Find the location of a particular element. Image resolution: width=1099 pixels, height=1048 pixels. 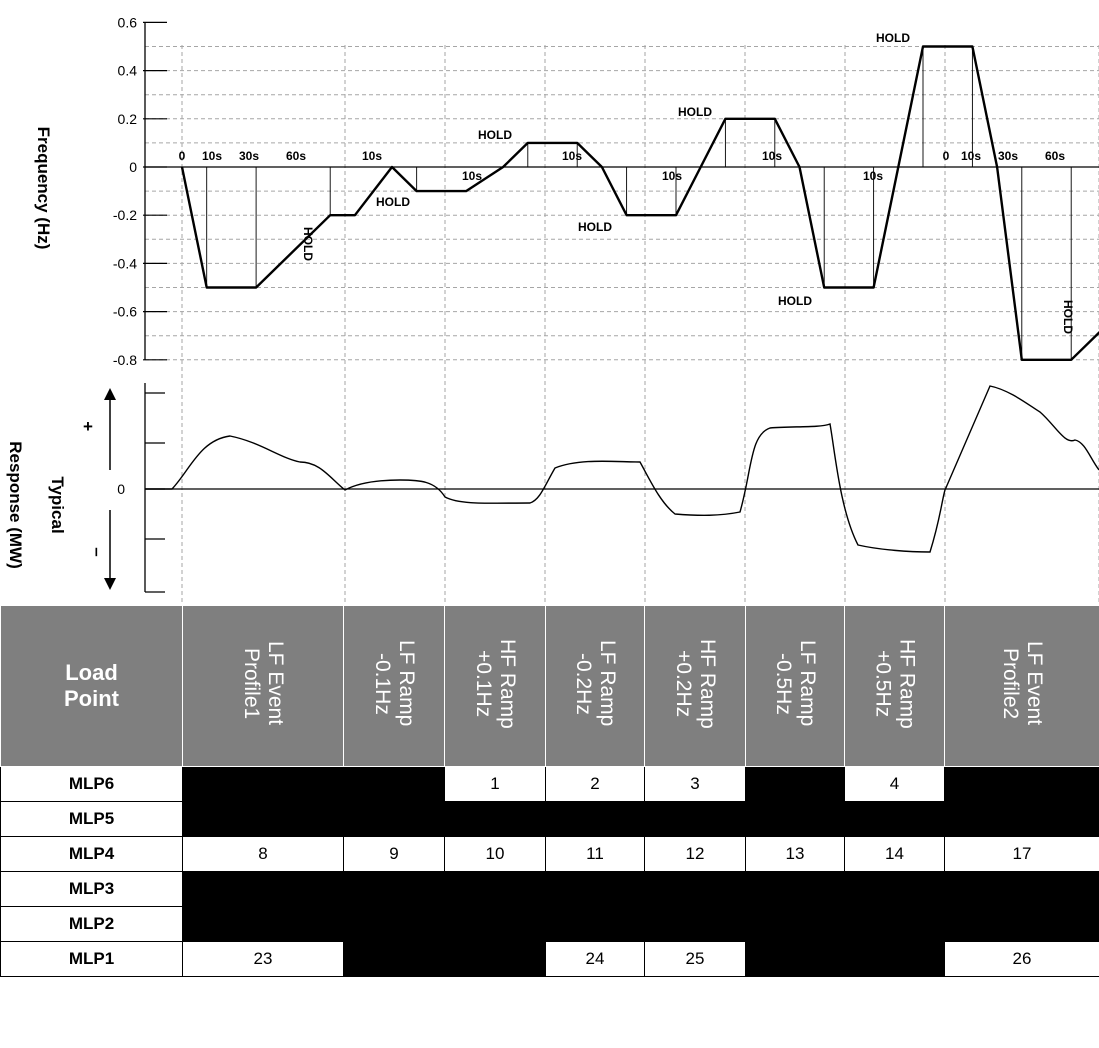

table-cell: 23 is located at coordinates (263, 959).